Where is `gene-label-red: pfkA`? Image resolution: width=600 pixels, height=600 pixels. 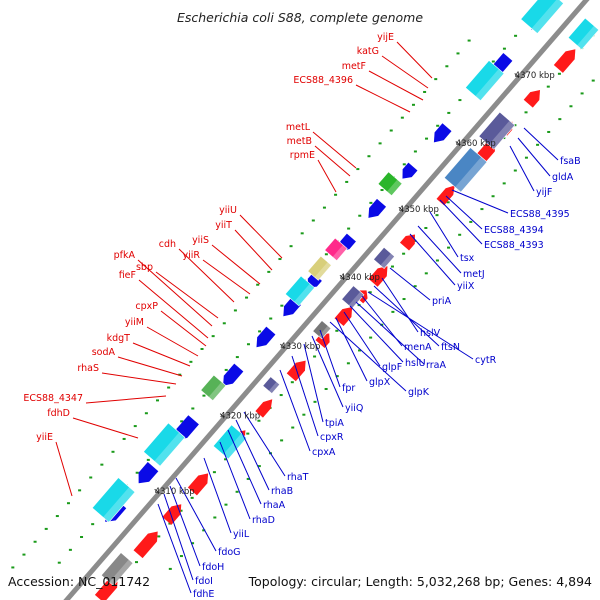
gene-label-red: pfkA is located at coordinates (125, 255).